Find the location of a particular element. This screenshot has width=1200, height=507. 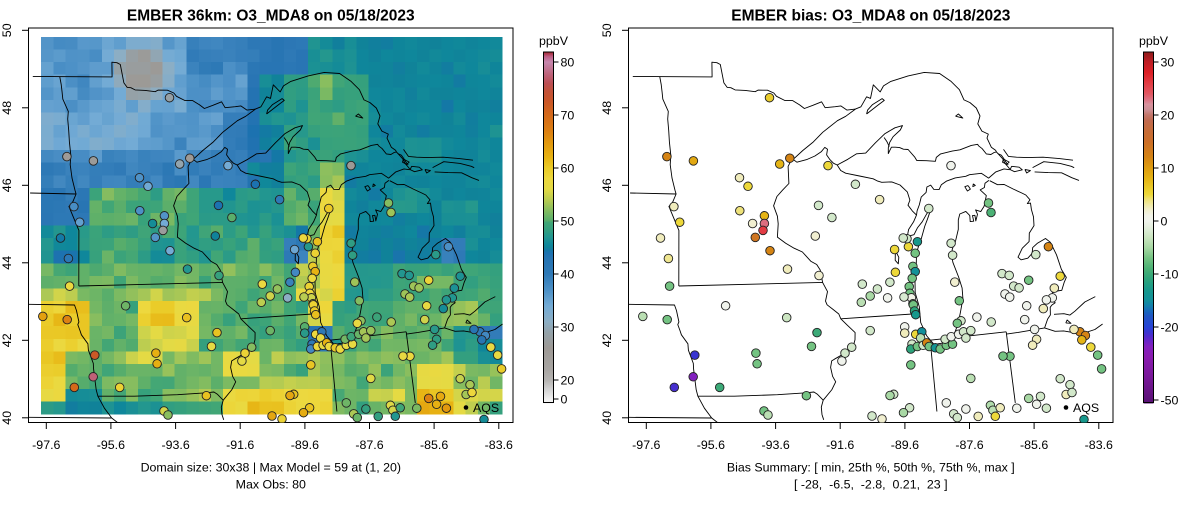

svg-text: 80 is located at coordinates (568, 63).